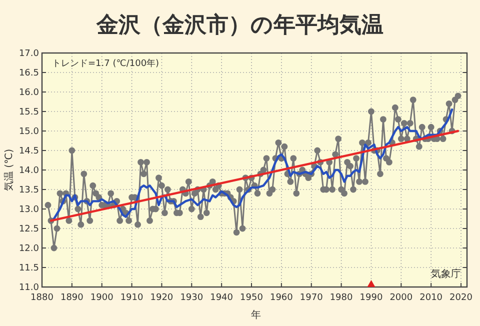  What do you see at coordinates (29, 249) in the screenshot?
I see `y-tick-label: 12.0` at bounding box center [29, 249].